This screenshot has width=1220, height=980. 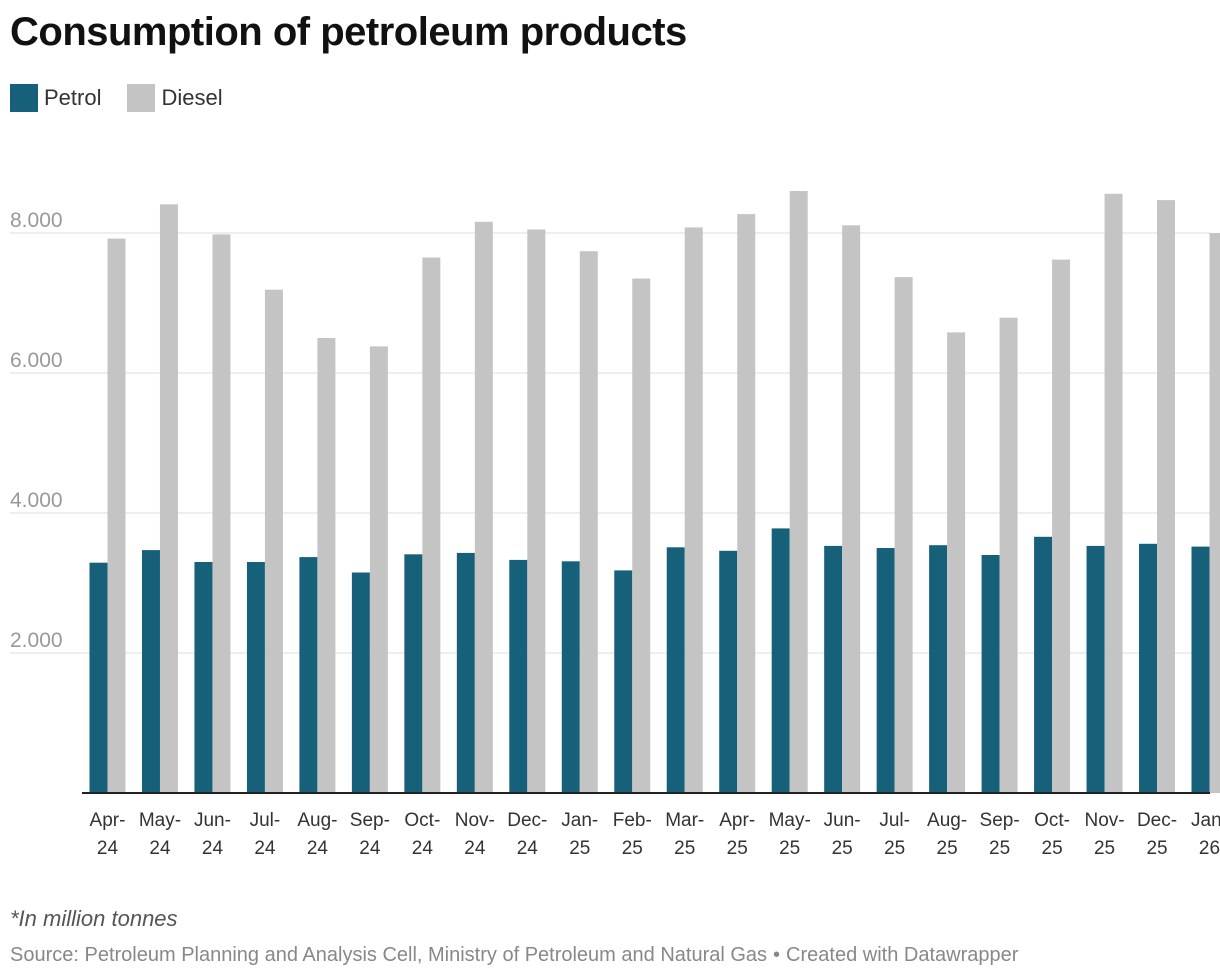 I want to click on bar-diesel-jun25, so click(x=851, y=509).